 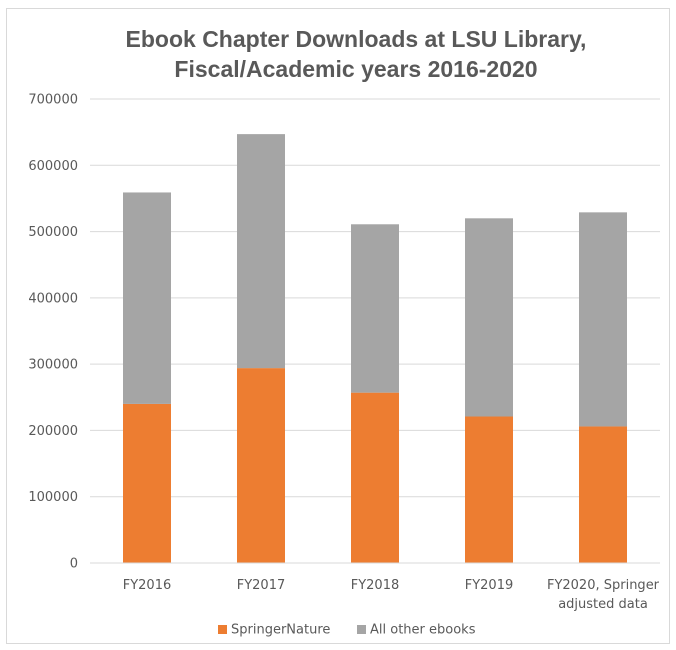 I want to click on y-tick-label: 0, so click(x=74, y=564).